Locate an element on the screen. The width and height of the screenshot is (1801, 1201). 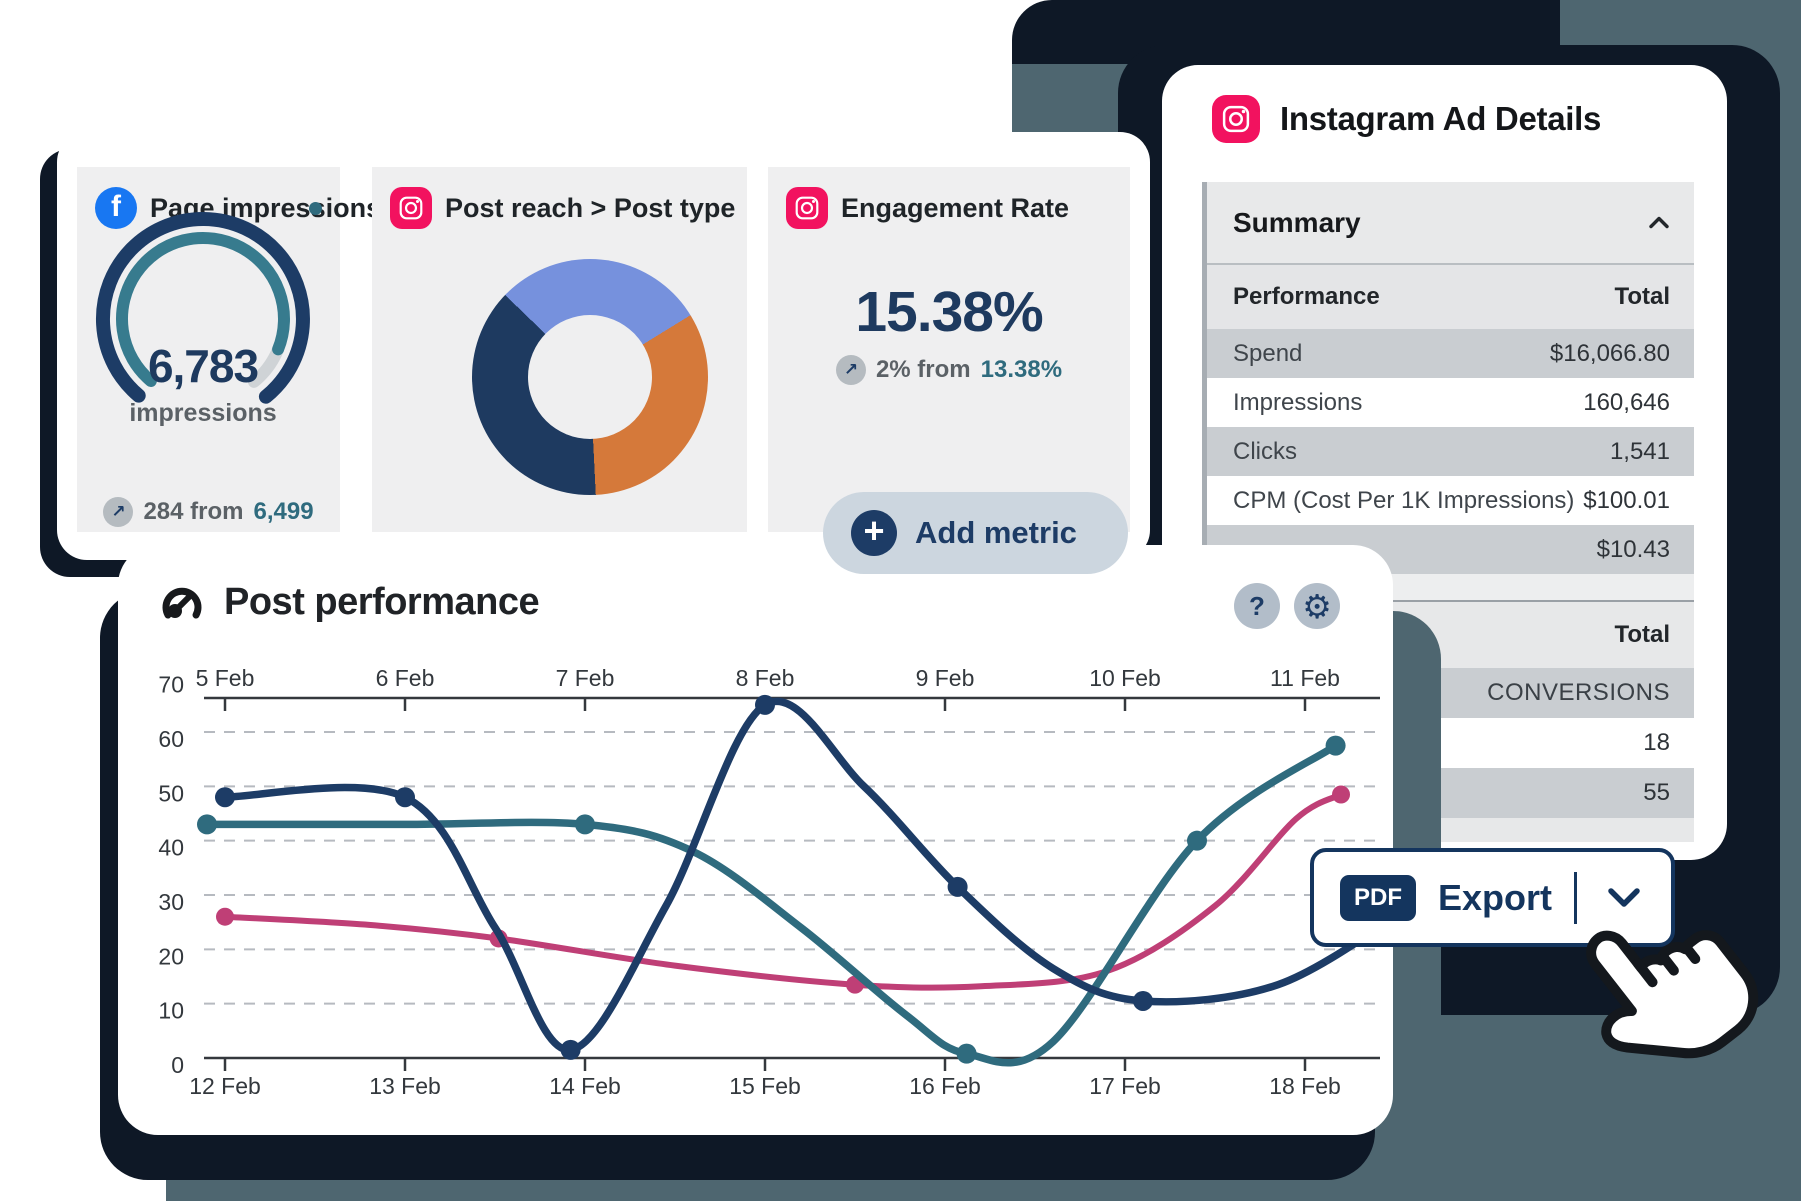
tile-post-reach: Post reach > Post type is located at coordinates (559, 349).